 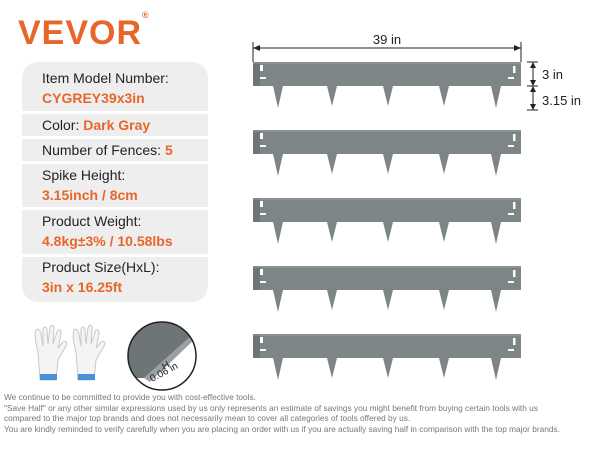 I want to click on spike-label: 3.15 in, so click(x=561, y=100).